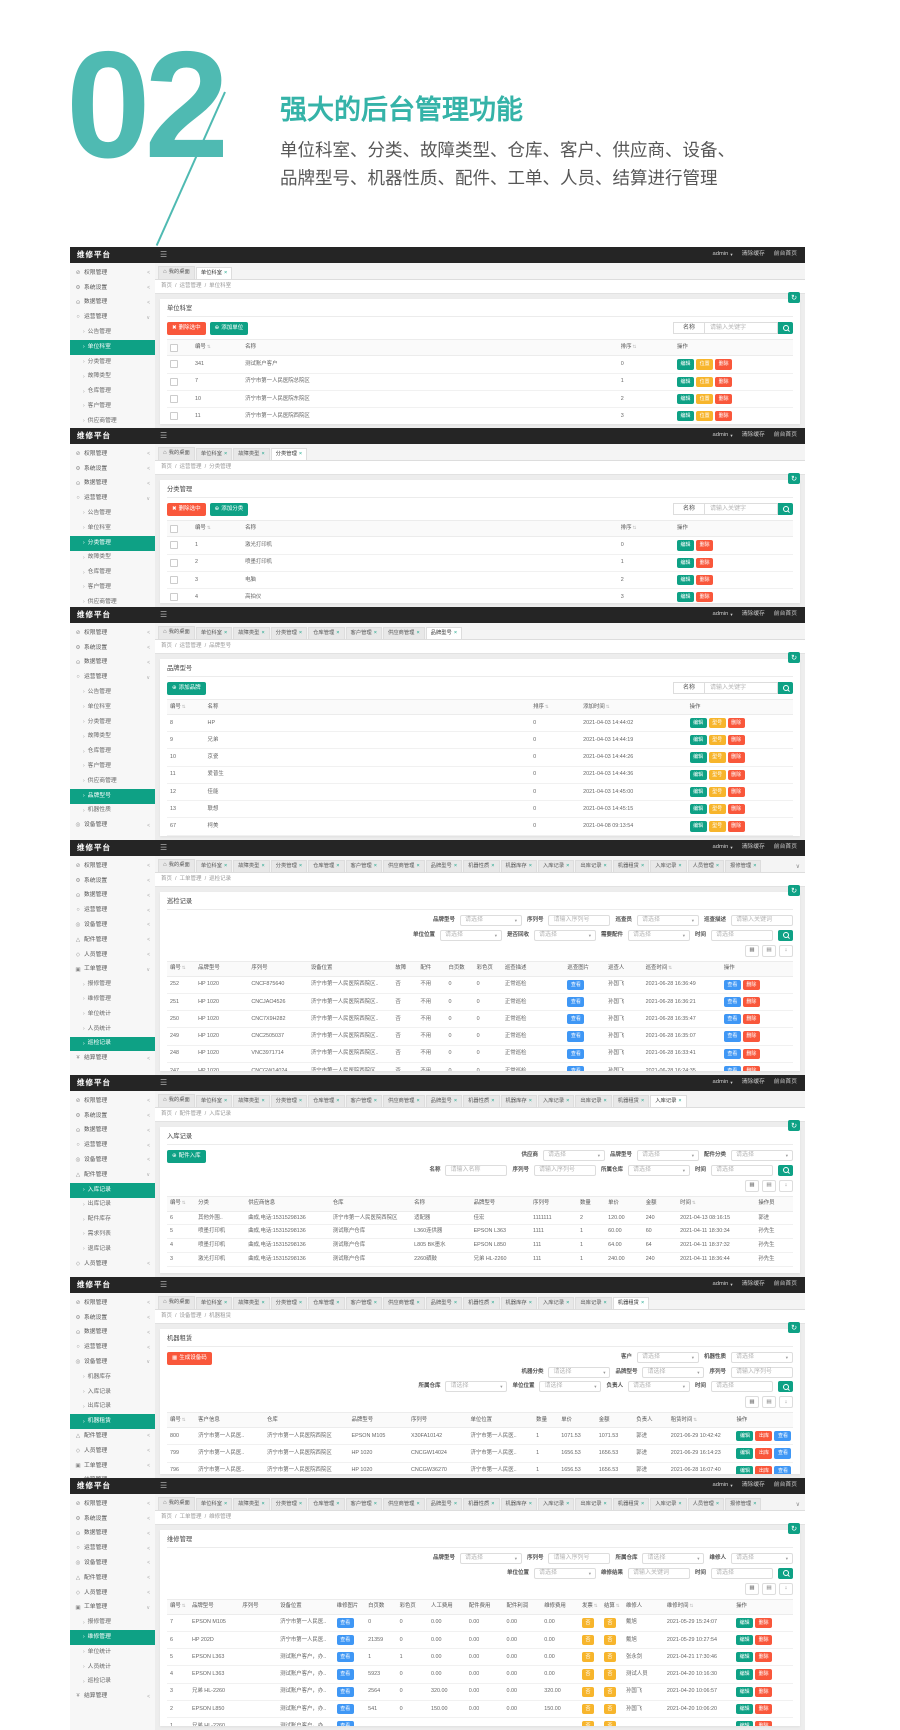 This screenshot has height=1730, width=900. Describe the element at coordinates (743, 1504) in the screenshot. I see `tab: 报修管理×` at that location.